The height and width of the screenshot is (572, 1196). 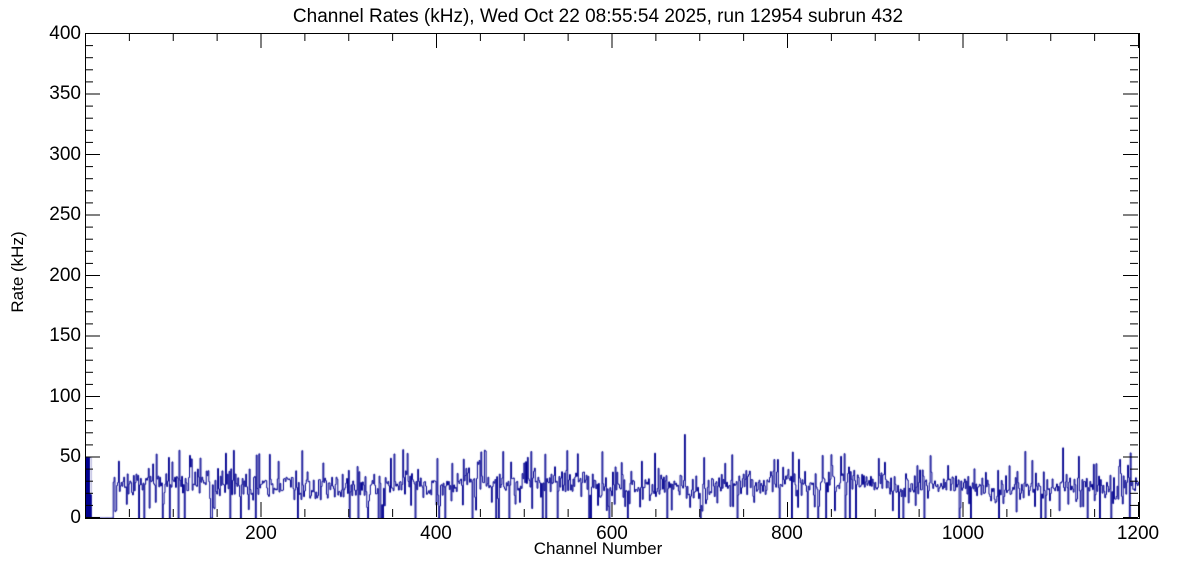 What do you see at coordinates (75, 517) in the screenshot?
I see `y-tick-0: 0` at bounding box center [75, 517].